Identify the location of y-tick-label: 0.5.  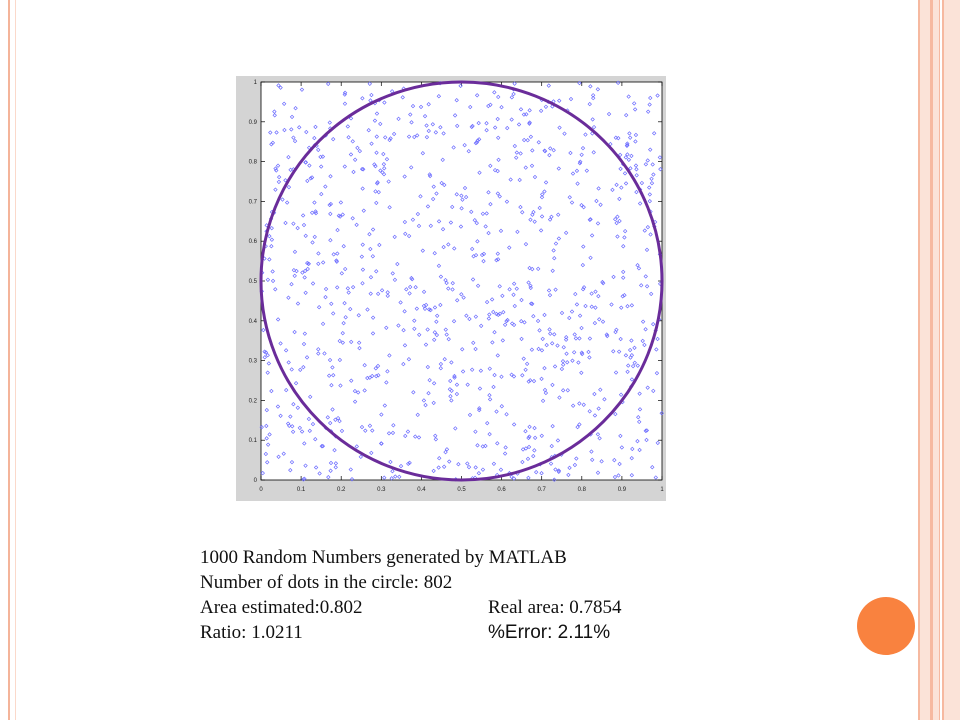
(253, 282).